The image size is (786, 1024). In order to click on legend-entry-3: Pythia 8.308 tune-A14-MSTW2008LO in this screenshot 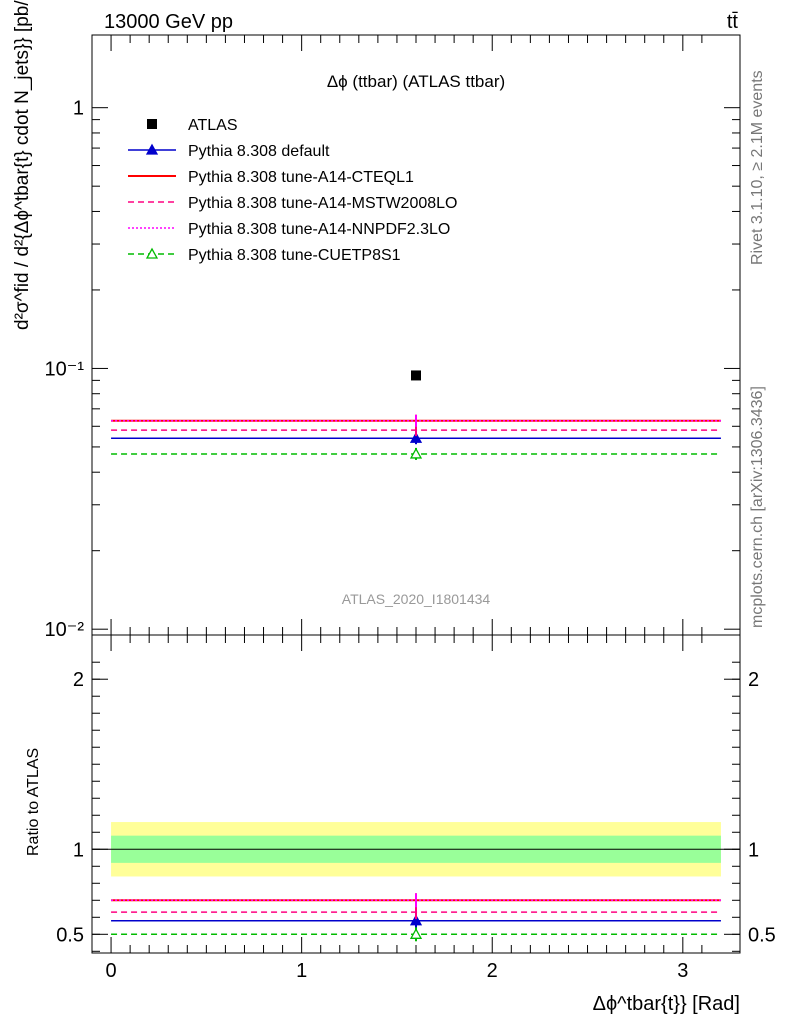, I will do `click(292, 203)`.